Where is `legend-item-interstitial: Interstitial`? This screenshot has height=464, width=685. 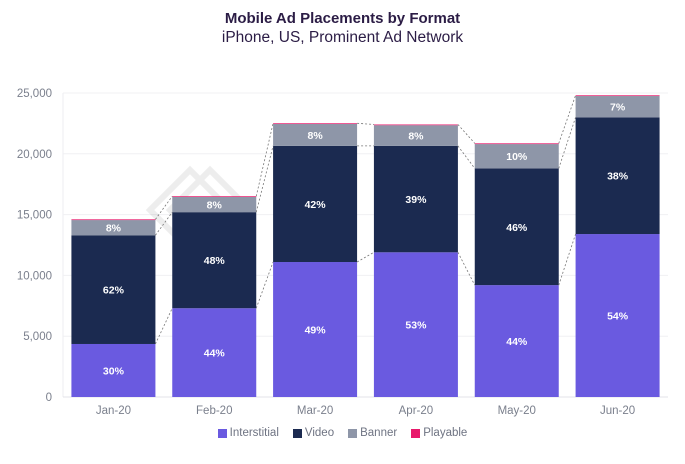 legend-item-interstitial: Interstitial is located at coordinates (248, 433).